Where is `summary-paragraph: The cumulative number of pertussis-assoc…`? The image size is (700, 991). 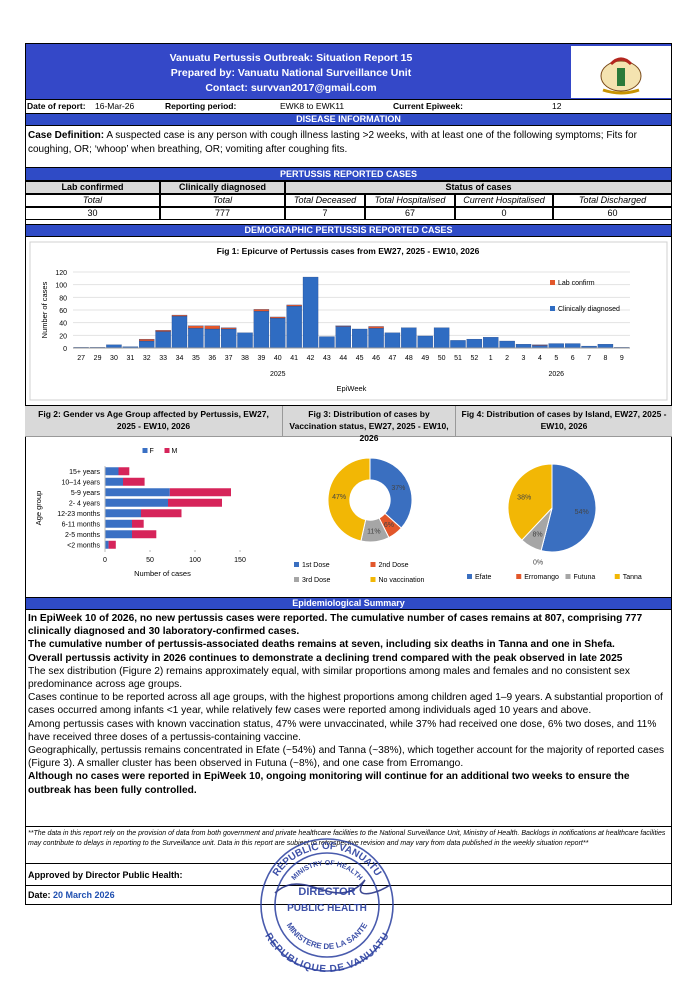
summary-paragraph: The cumulative number of pertussis-assoc… is located at coordinates (321, 645).